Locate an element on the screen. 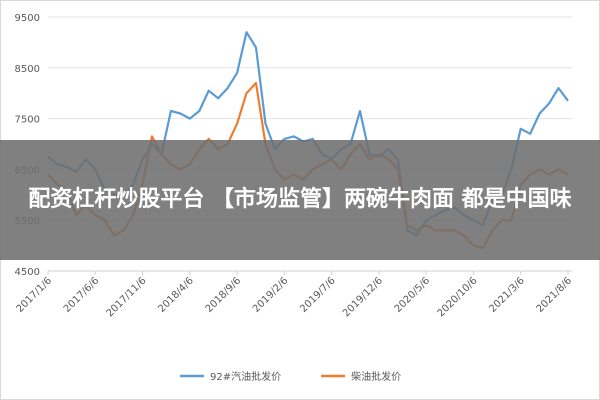 This screenshot has width=600, height=400. x-tick-label: 2019/7/6 is located at coordinates (318, 295).